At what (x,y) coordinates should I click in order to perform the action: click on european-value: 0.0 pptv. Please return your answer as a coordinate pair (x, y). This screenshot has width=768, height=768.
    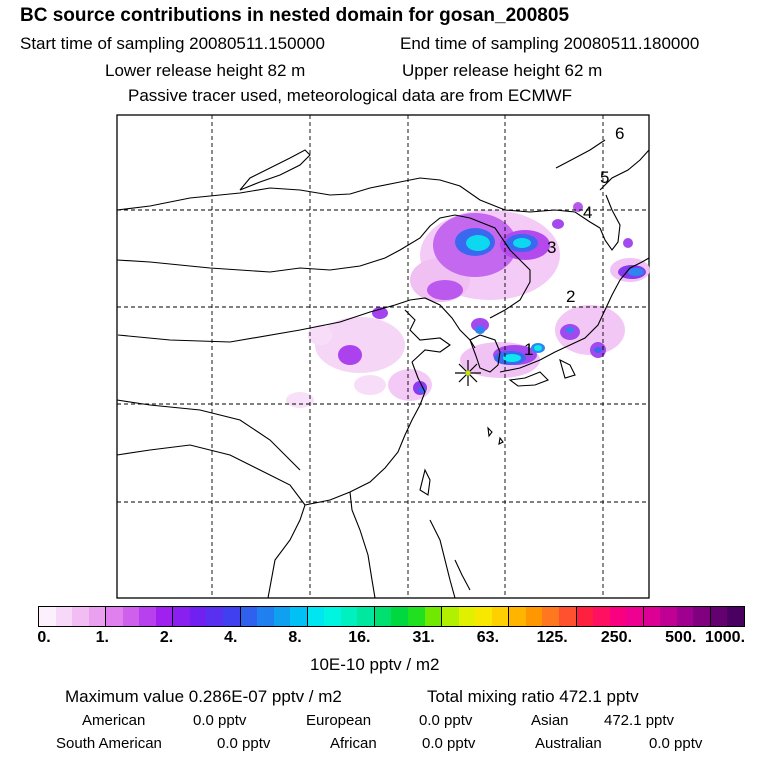
    Looking at the image, I should click on (446, 720).